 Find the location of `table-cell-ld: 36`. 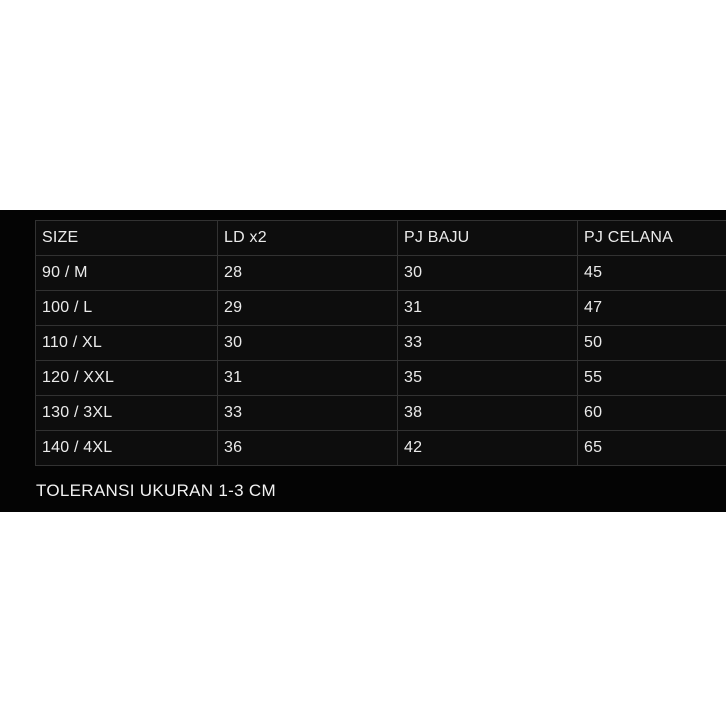

table-cell-ld: 36 is located at coordinates (307, 448).